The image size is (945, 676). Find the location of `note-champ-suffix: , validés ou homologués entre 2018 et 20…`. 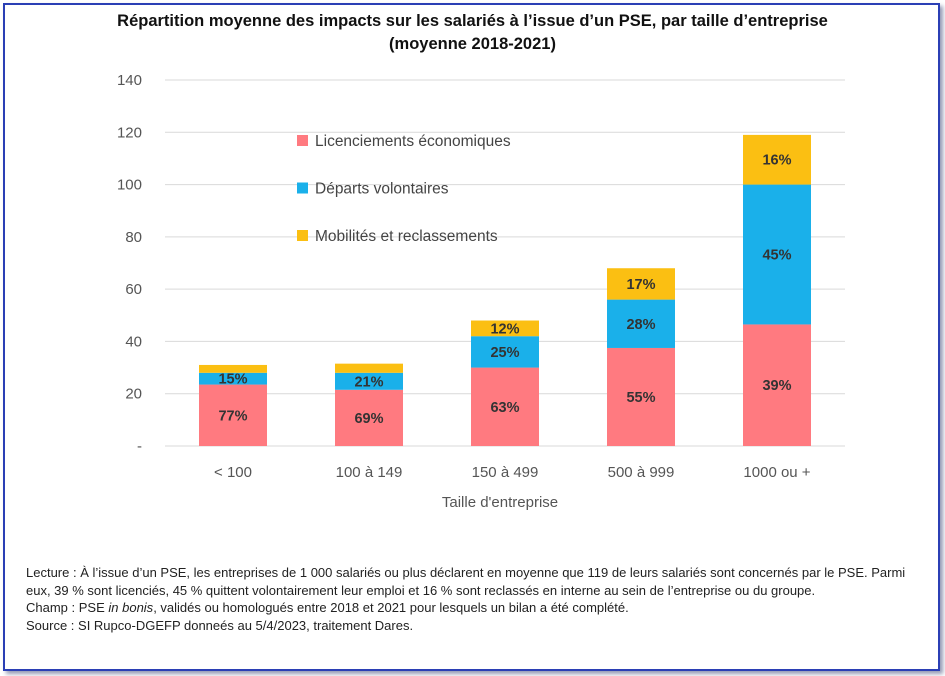

note-champ-suffix: , validés ou homologués entre 2018 et 20… is located at coordinates (391, 608).